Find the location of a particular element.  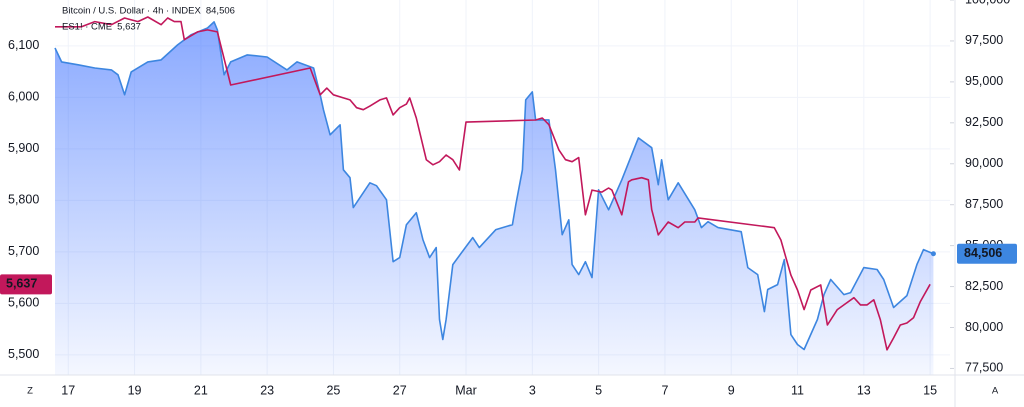

legend-value: 84,506 is located at coordinates (220, 11).